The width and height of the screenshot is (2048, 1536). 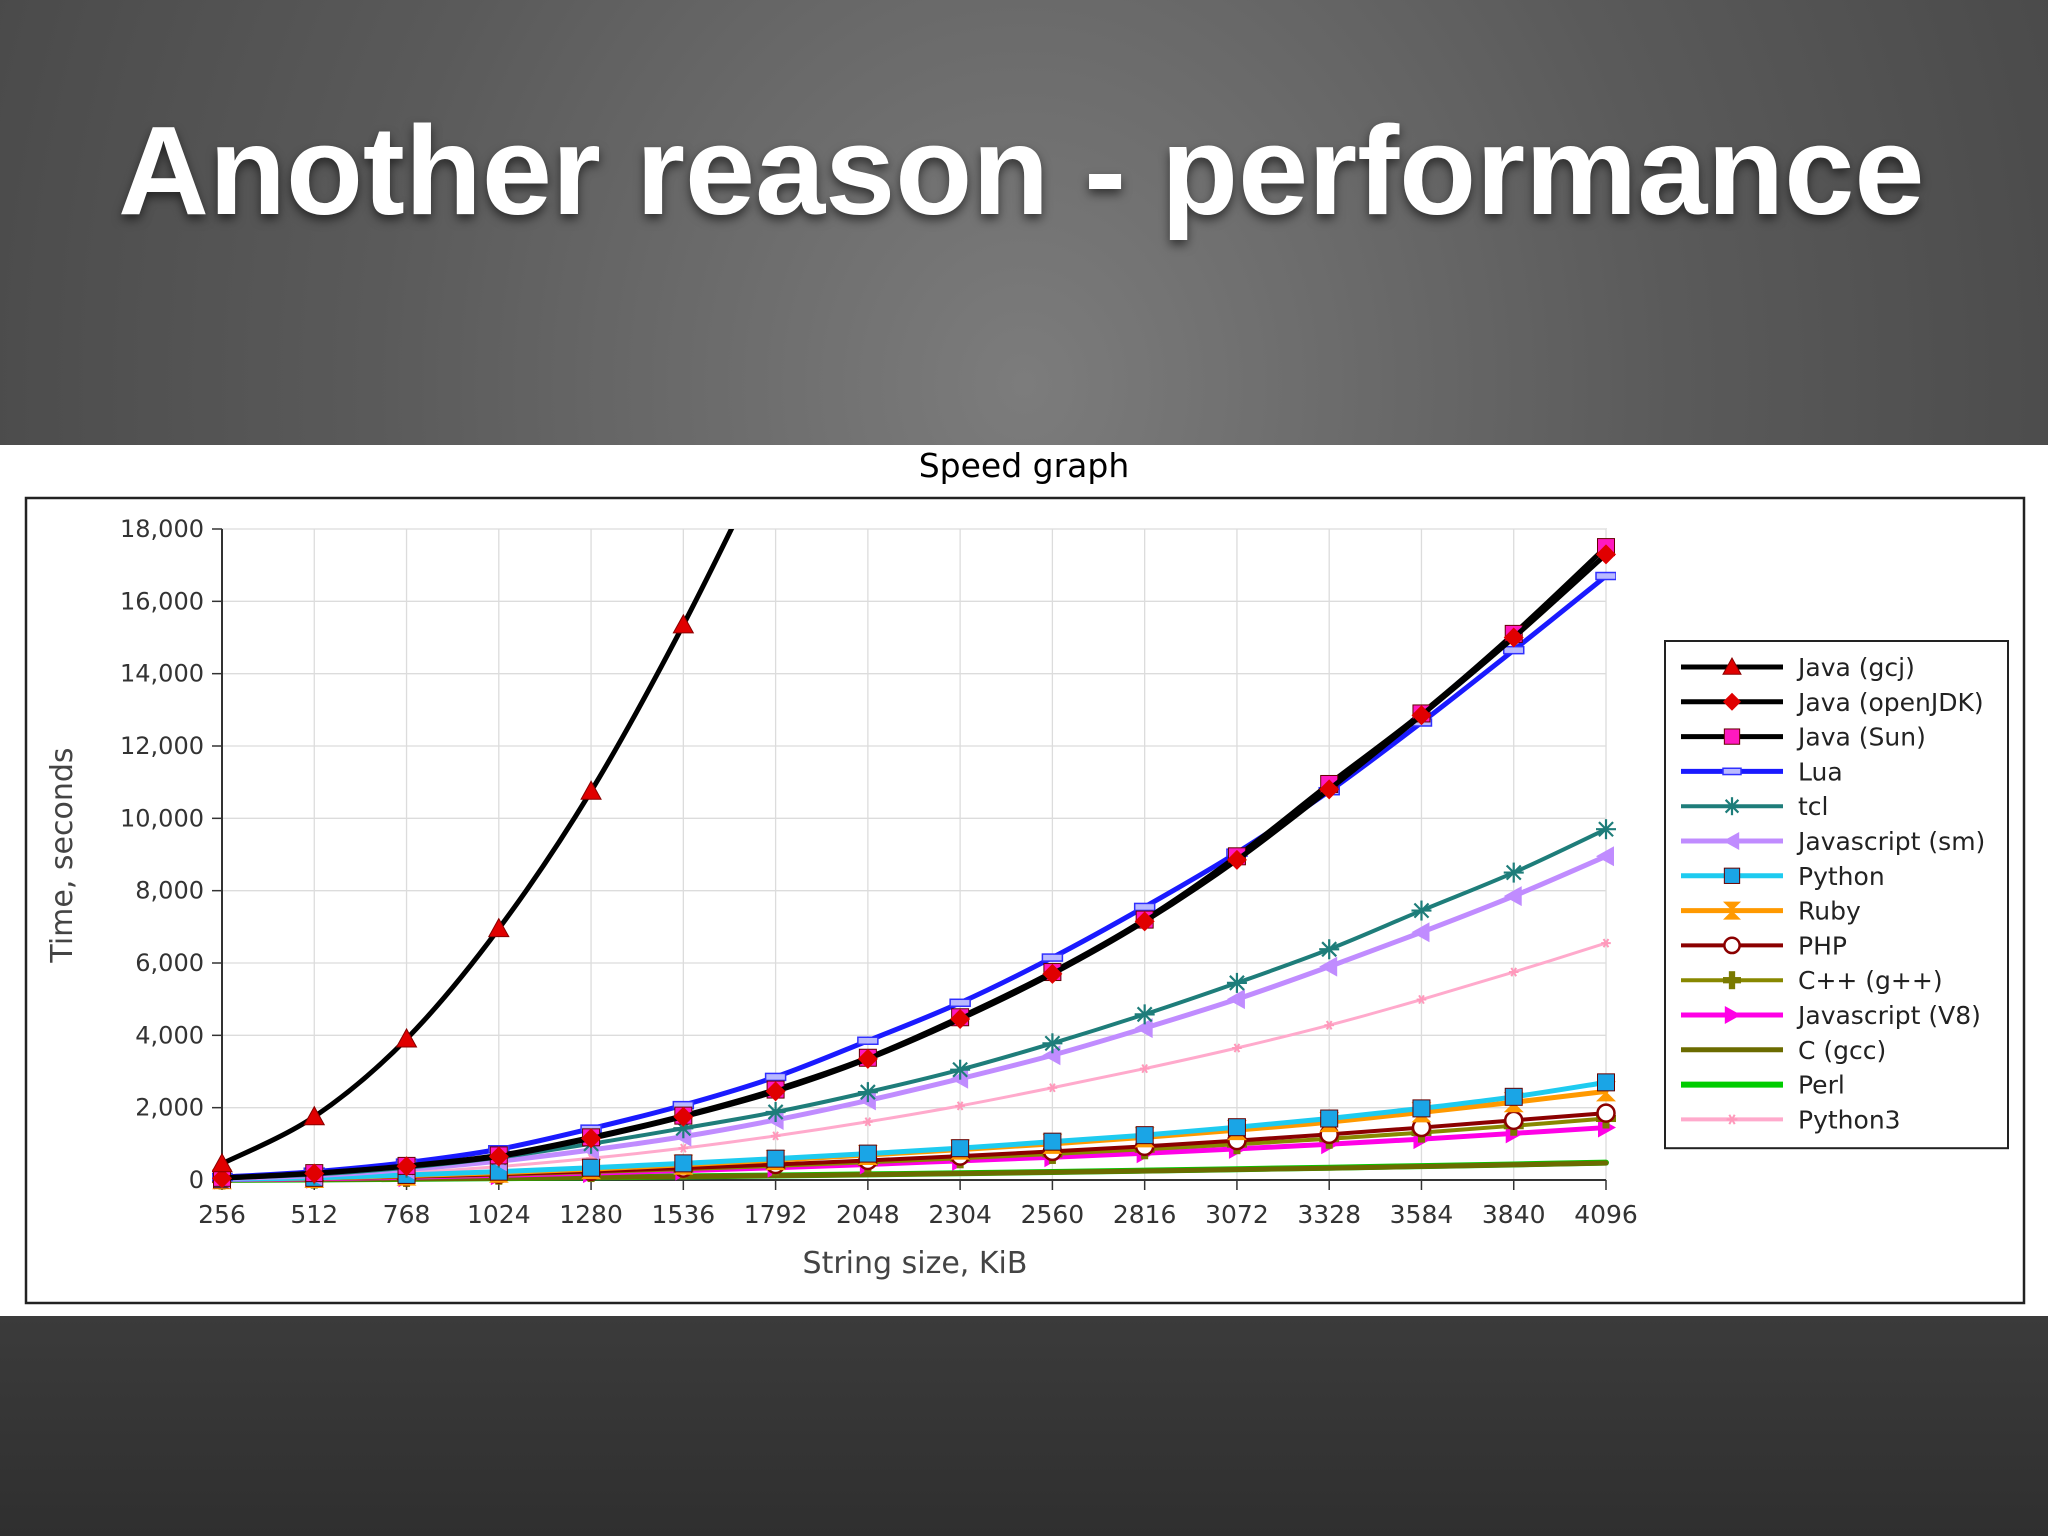 I want to click on marker-part, so click(x=1732, y=980).